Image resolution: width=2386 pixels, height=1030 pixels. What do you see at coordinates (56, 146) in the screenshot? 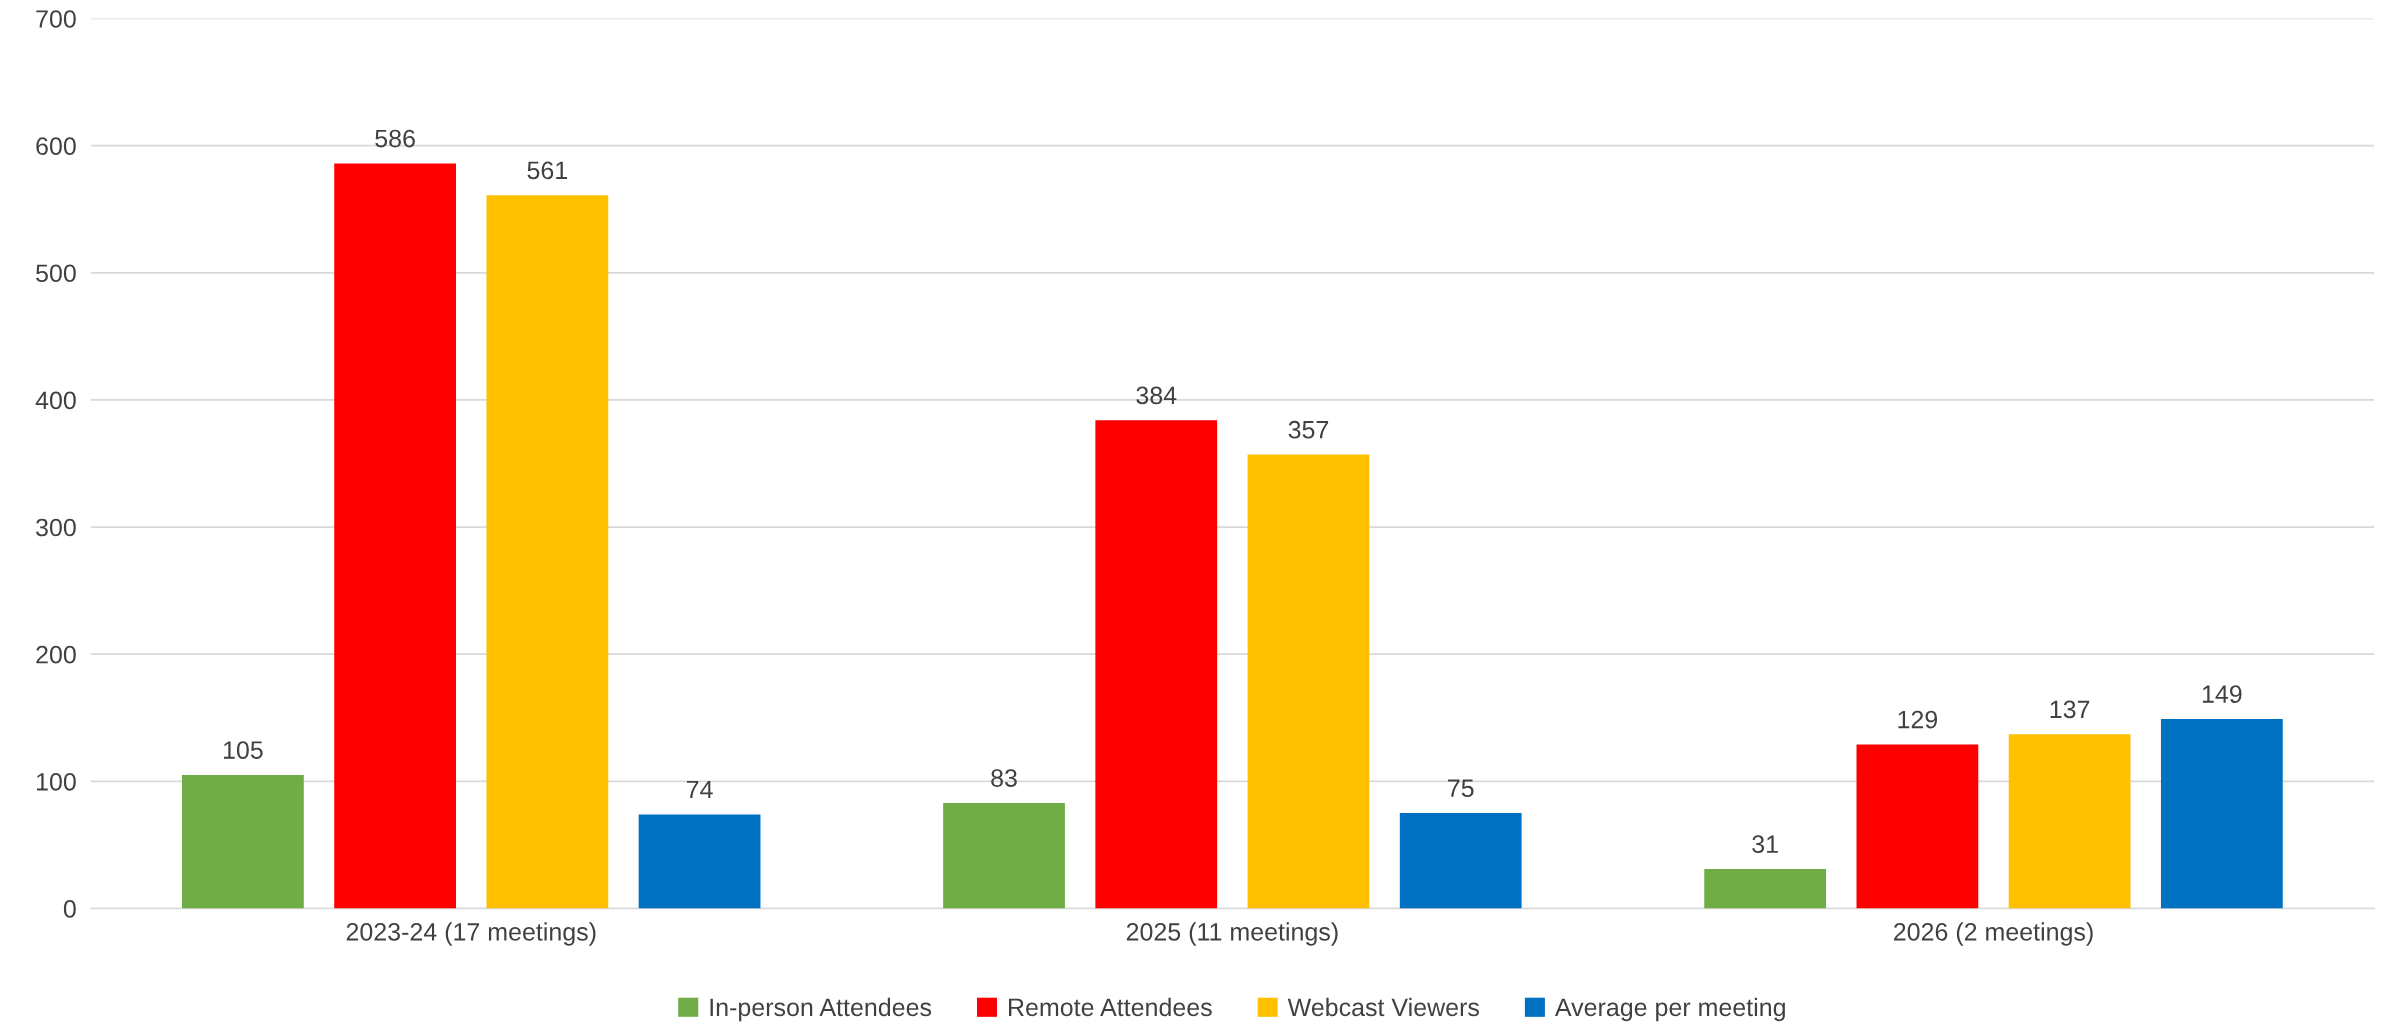
I see `y-tick-label: 600` at bounding box center [56, 146].